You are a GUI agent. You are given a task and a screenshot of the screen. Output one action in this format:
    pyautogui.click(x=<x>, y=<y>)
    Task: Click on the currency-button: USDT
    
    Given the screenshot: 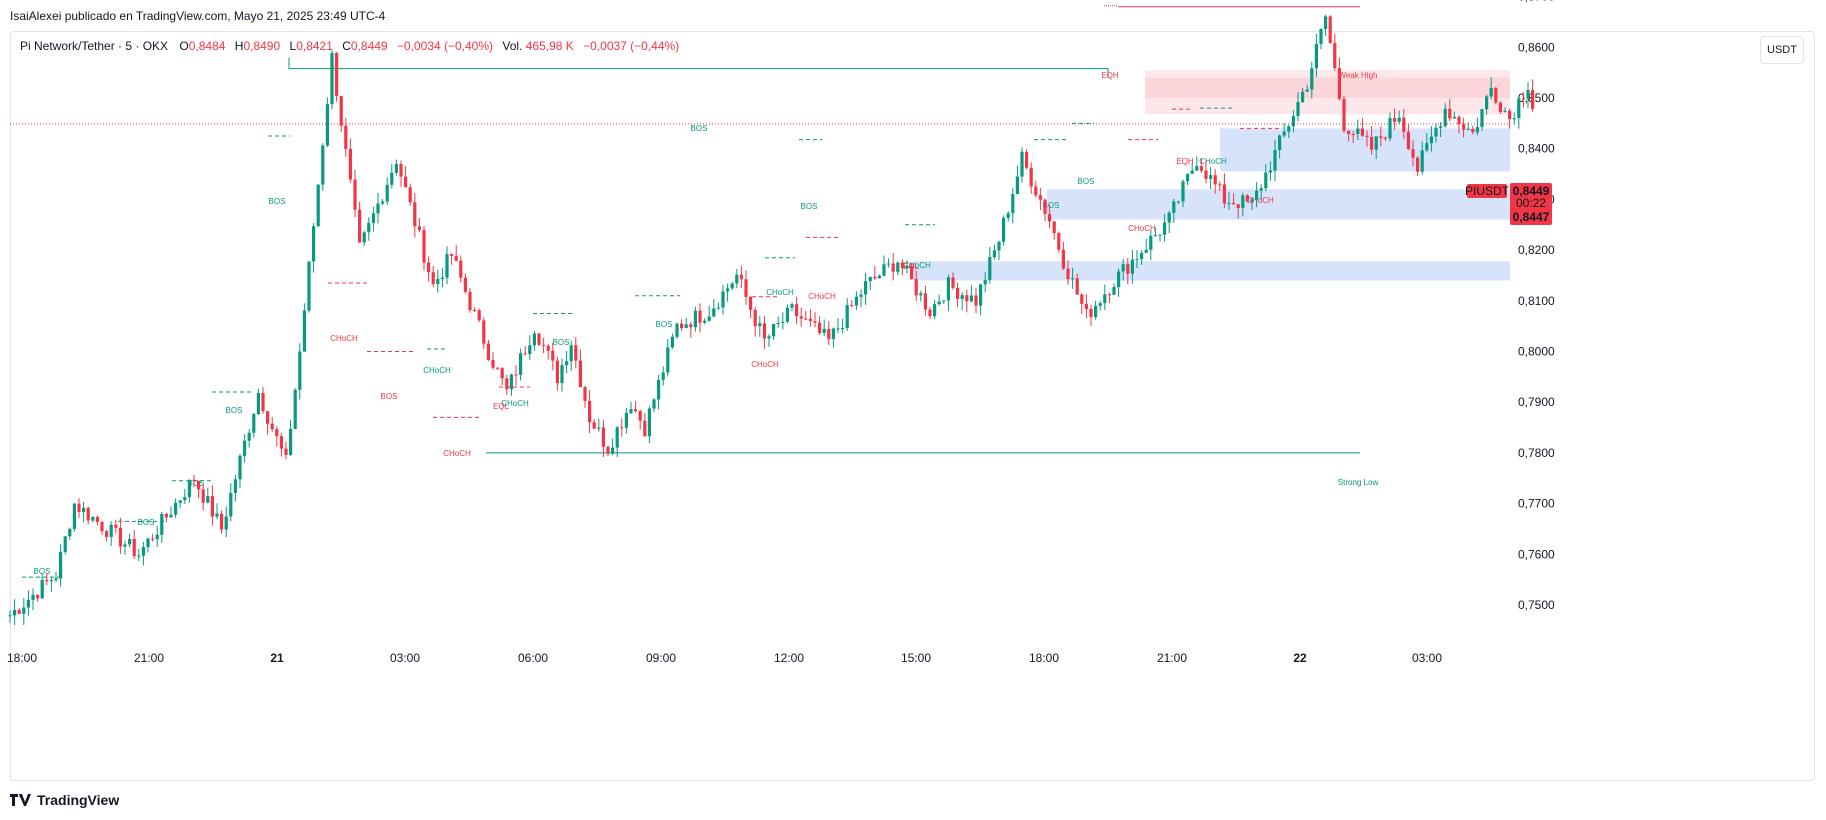 What is the action you would take?
    pyautogui.click(x=1782, y=50)
    